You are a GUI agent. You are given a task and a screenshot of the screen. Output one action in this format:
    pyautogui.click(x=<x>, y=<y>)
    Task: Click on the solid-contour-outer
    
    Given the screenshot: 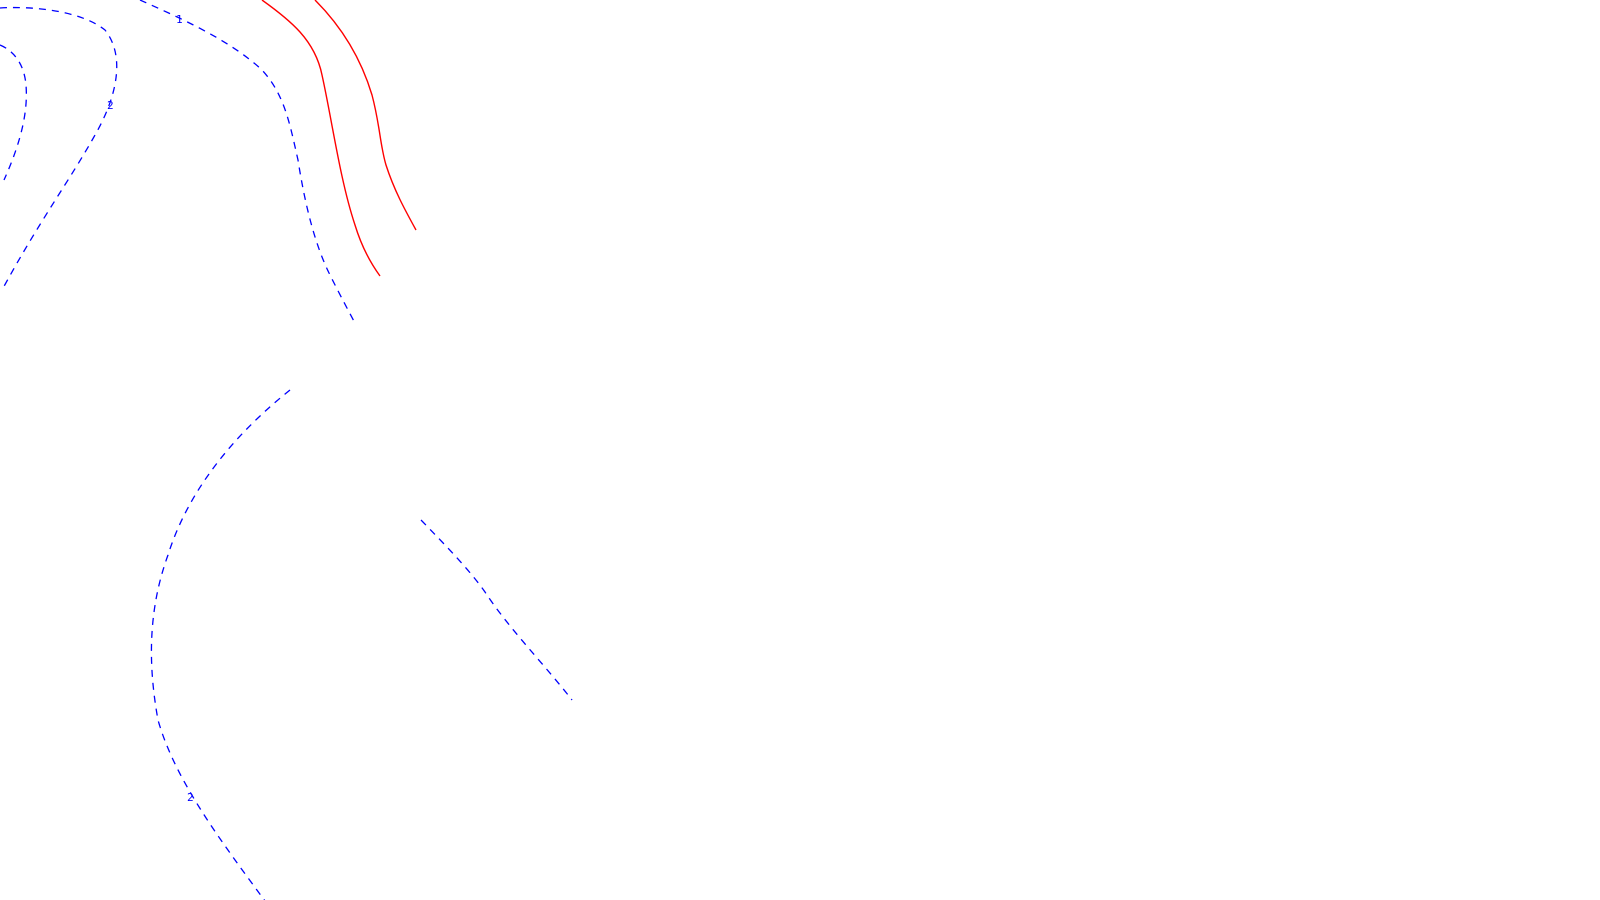 What is the action you would take?
    pyautogui.click(x=365, y=115)
    